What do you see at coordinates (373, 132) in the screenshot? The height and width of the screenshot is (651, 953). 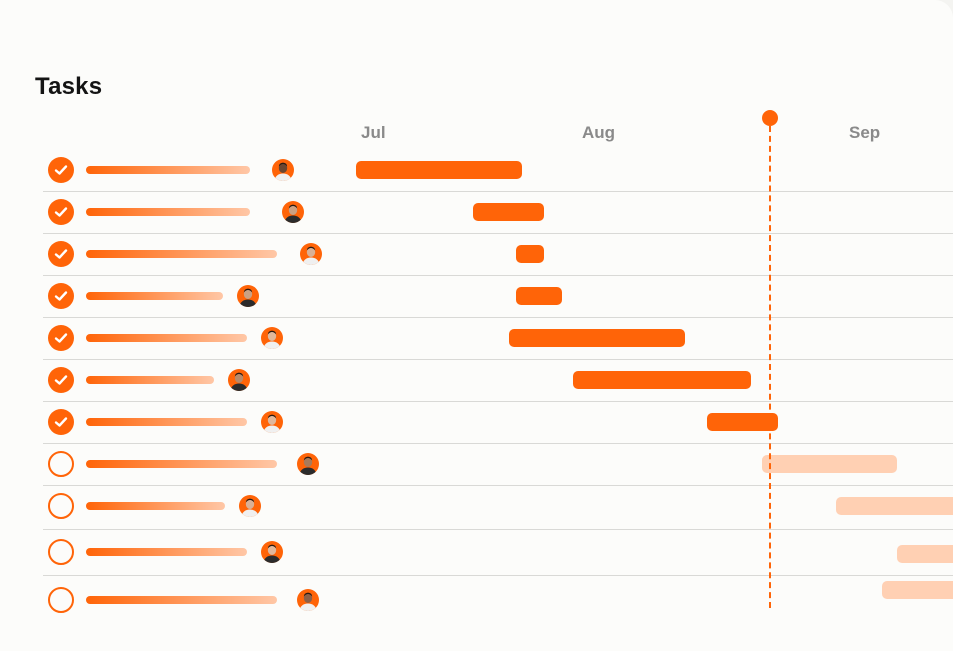 I see `month-label-jul: Jul` at bounding box center [373, 132].